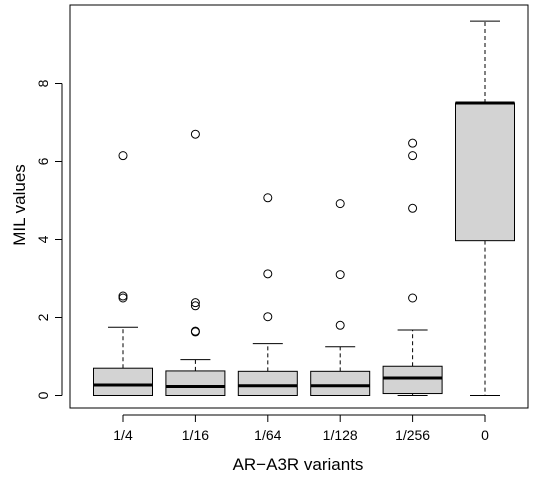 The width and height of the screenshot is (537, 479). What do you see at coordinates (43, 239) in the screenshot?
I see `y-tick-label: 4` at bounding box center [43, 239].